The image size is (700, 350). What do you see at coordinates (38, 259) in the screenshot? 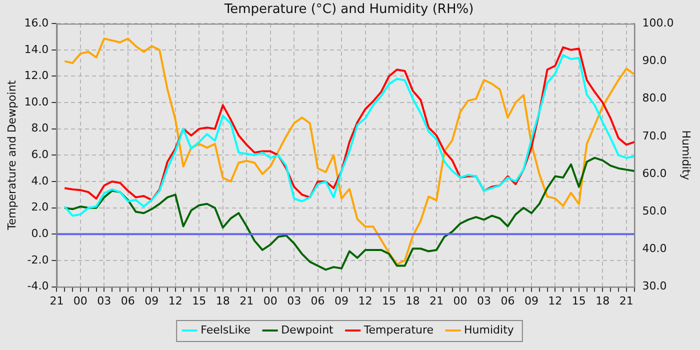
I see `y-tick-label: -2.0` at bounding box center [38, 259].